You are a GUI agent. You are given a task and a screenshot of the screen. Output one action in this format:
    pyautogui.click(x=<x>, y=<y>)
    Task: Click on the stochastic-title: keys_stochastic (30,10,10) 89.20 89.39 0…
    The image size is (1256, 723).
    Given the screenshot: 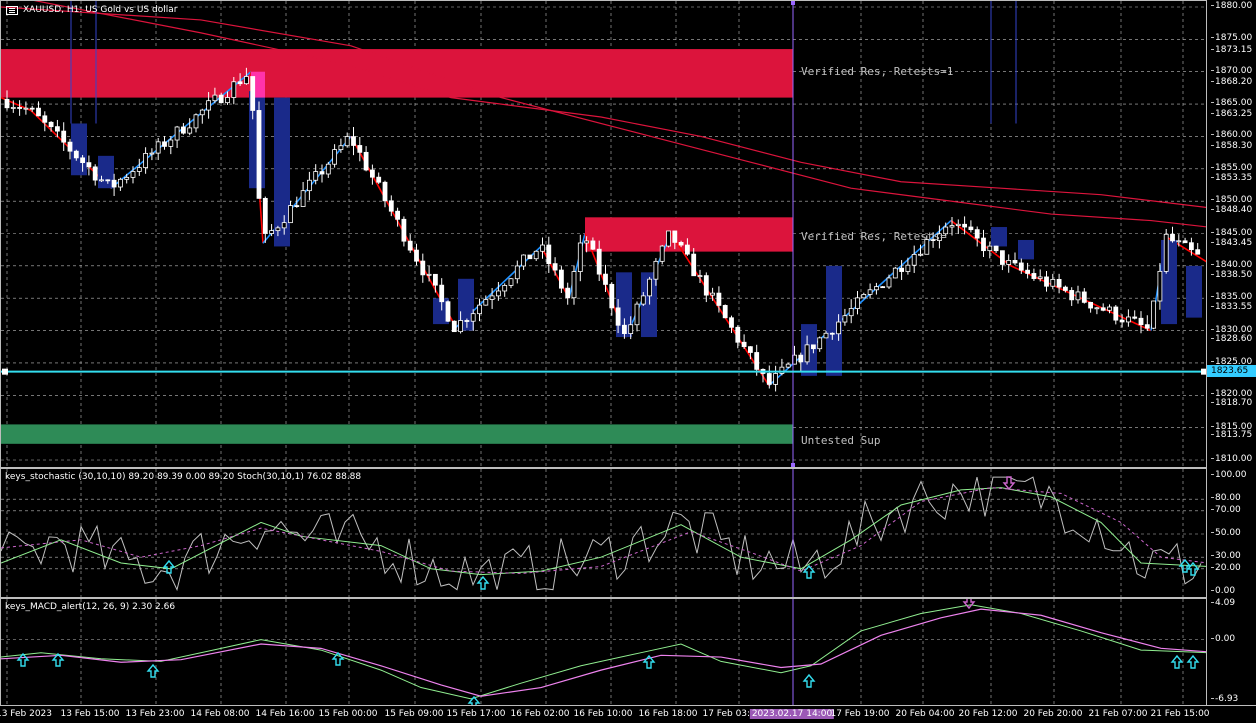 What is the action you would take?
    pyautogui.click(x=183, y=477)
    